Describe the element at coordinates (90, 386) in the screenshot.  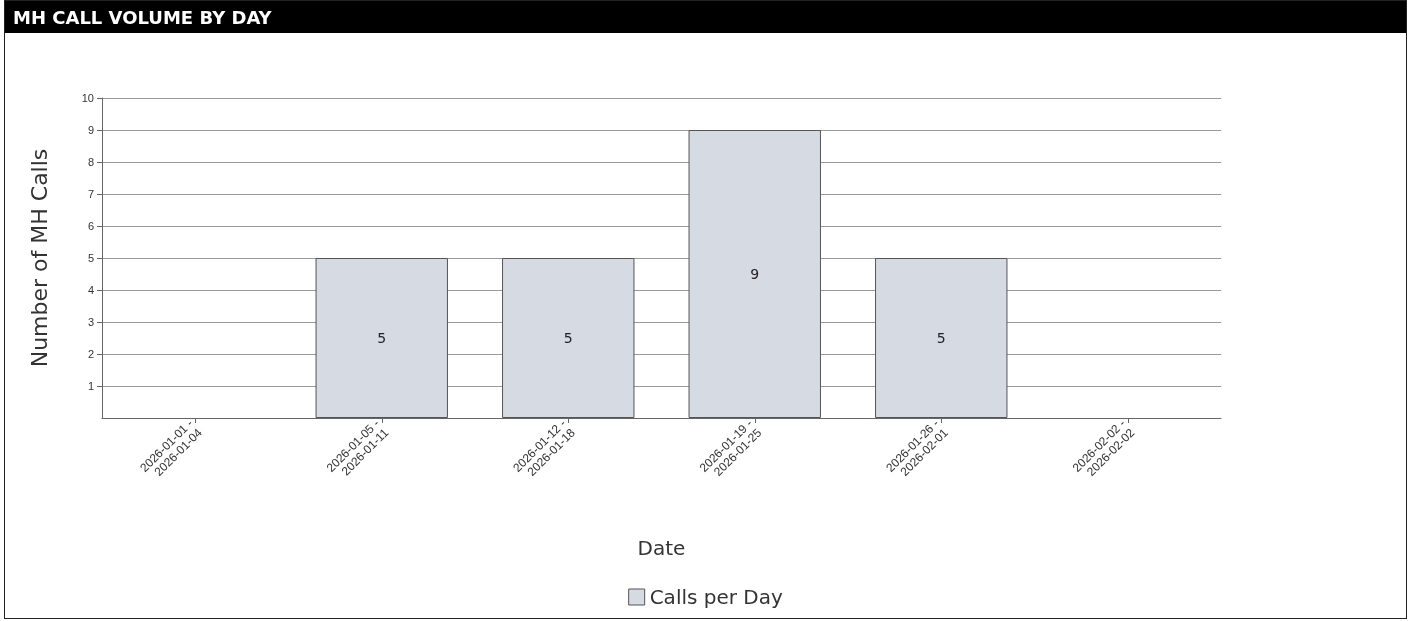
I see `y-tick-label: 1` at that location.